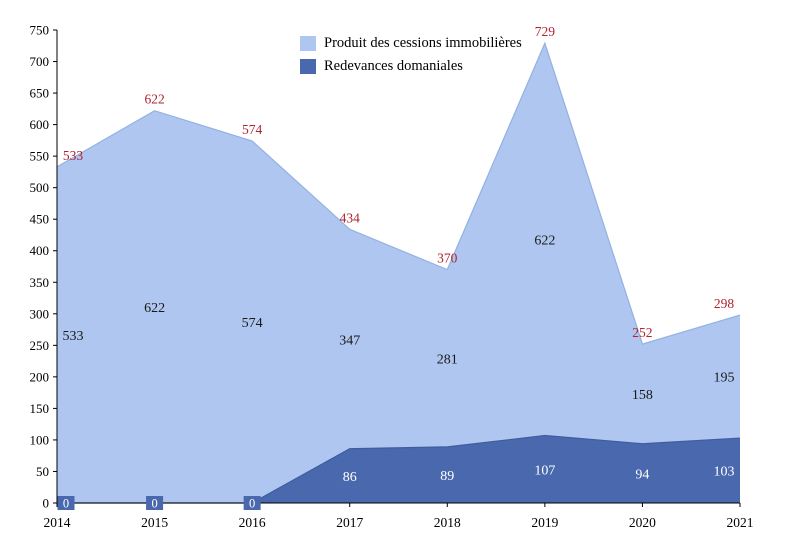  I want to click on legend-swatch-produit-cessions, so click(308, 43).